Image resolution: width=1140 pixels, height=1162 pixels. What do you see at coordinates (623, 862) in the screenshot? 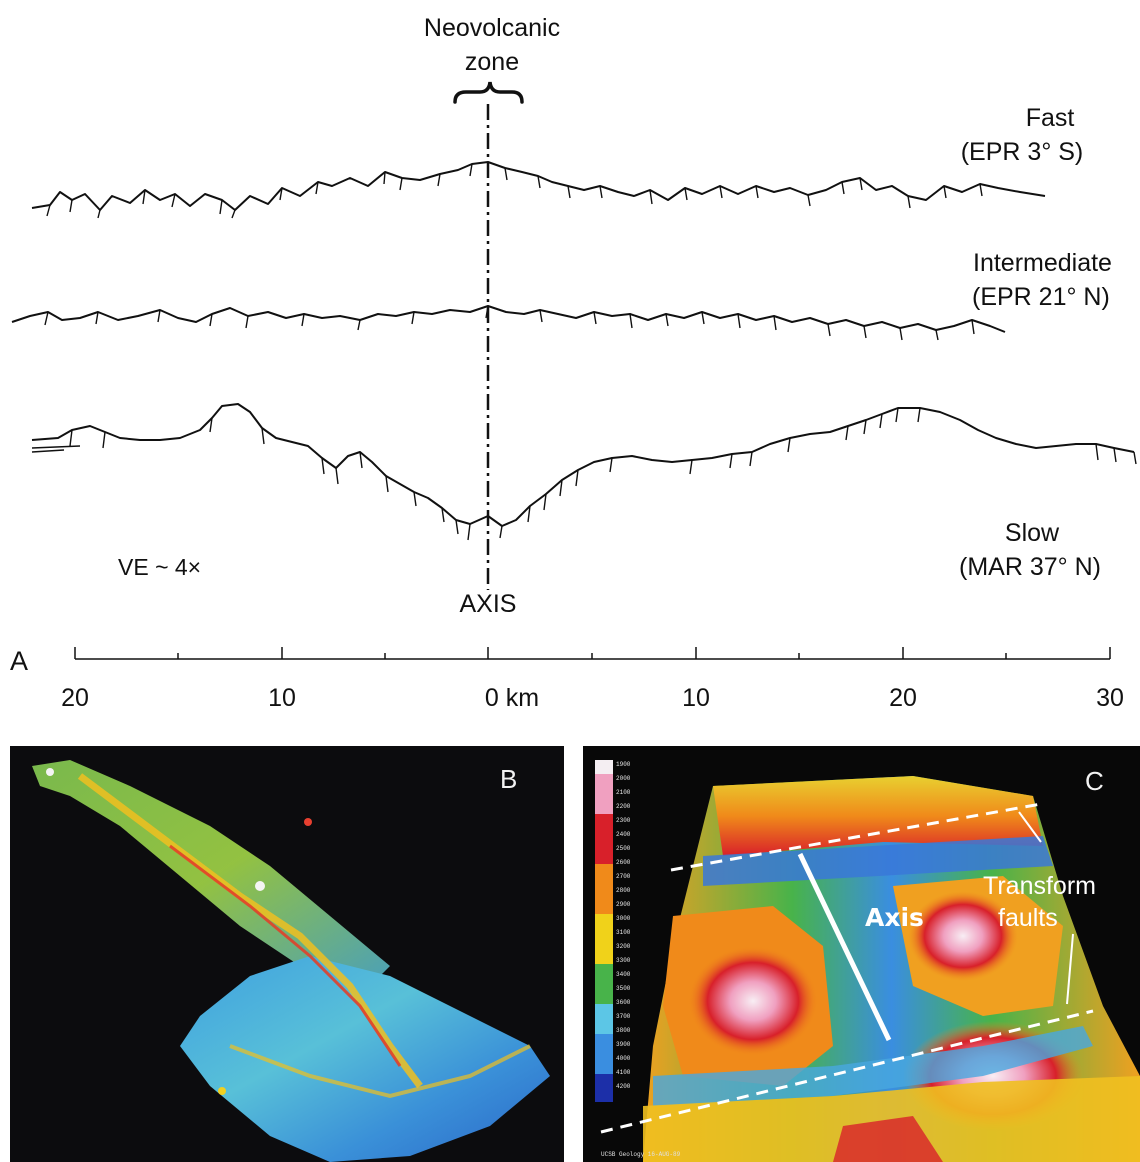
I see `color-scale-label: 2600` at bounding box center [623, 862].